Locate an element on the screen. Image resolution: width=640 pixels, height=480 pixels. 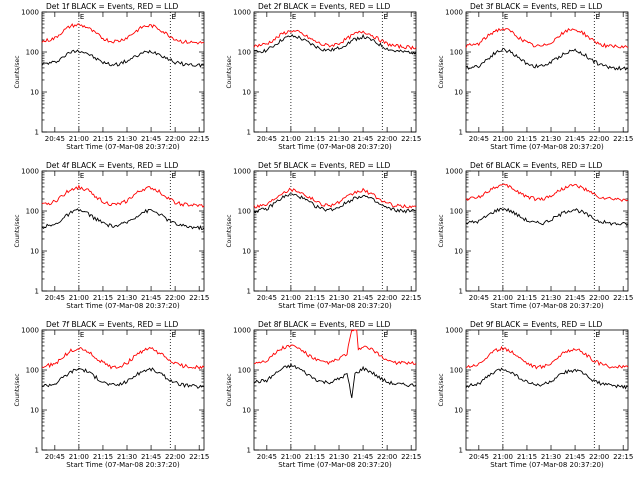
chart-title: Det 5f BLACK = Events, RED = LLD is located at coordinates (324, 165).